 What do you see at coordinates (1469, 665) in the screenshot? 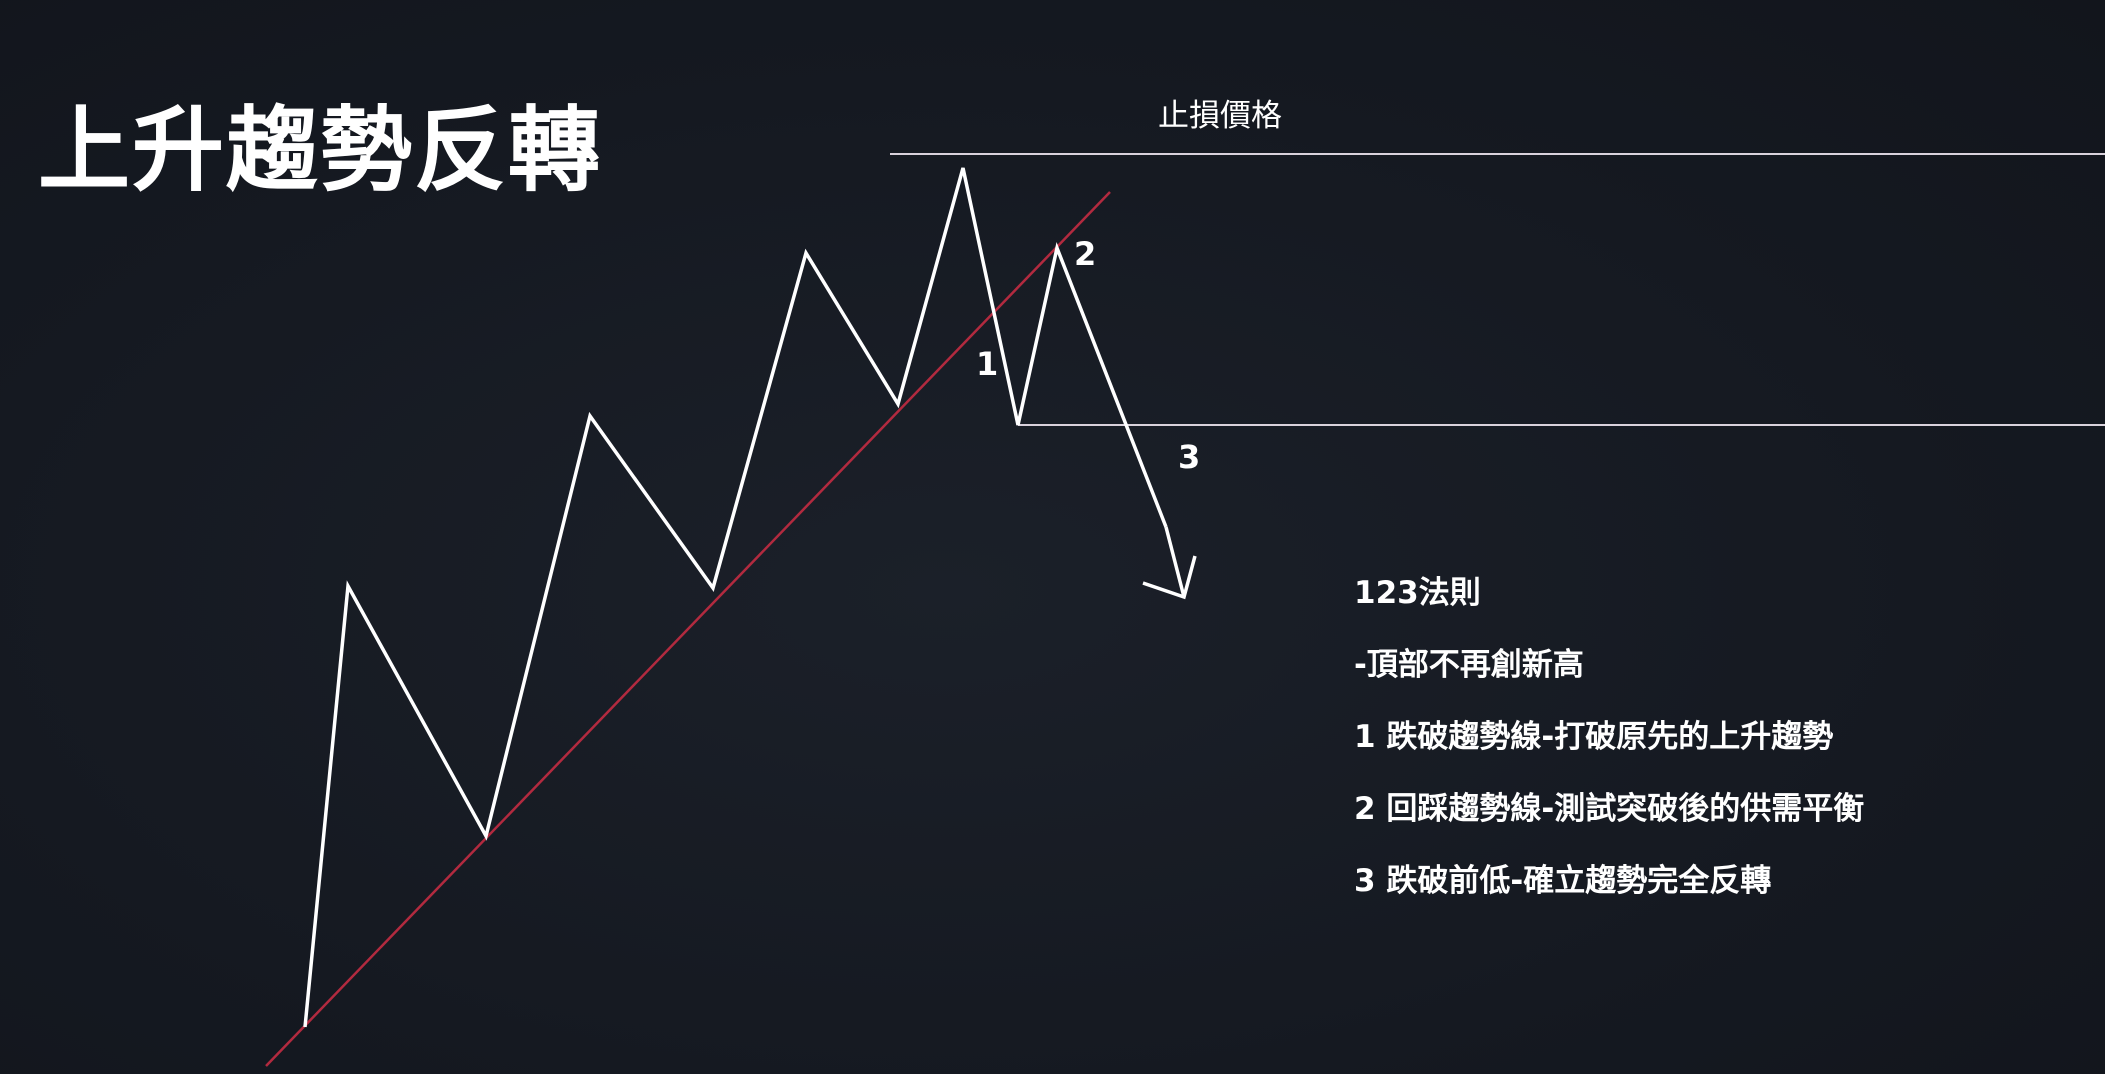
I see `note-item: -頂部不再創新高` at bounding box center [1469, 665].